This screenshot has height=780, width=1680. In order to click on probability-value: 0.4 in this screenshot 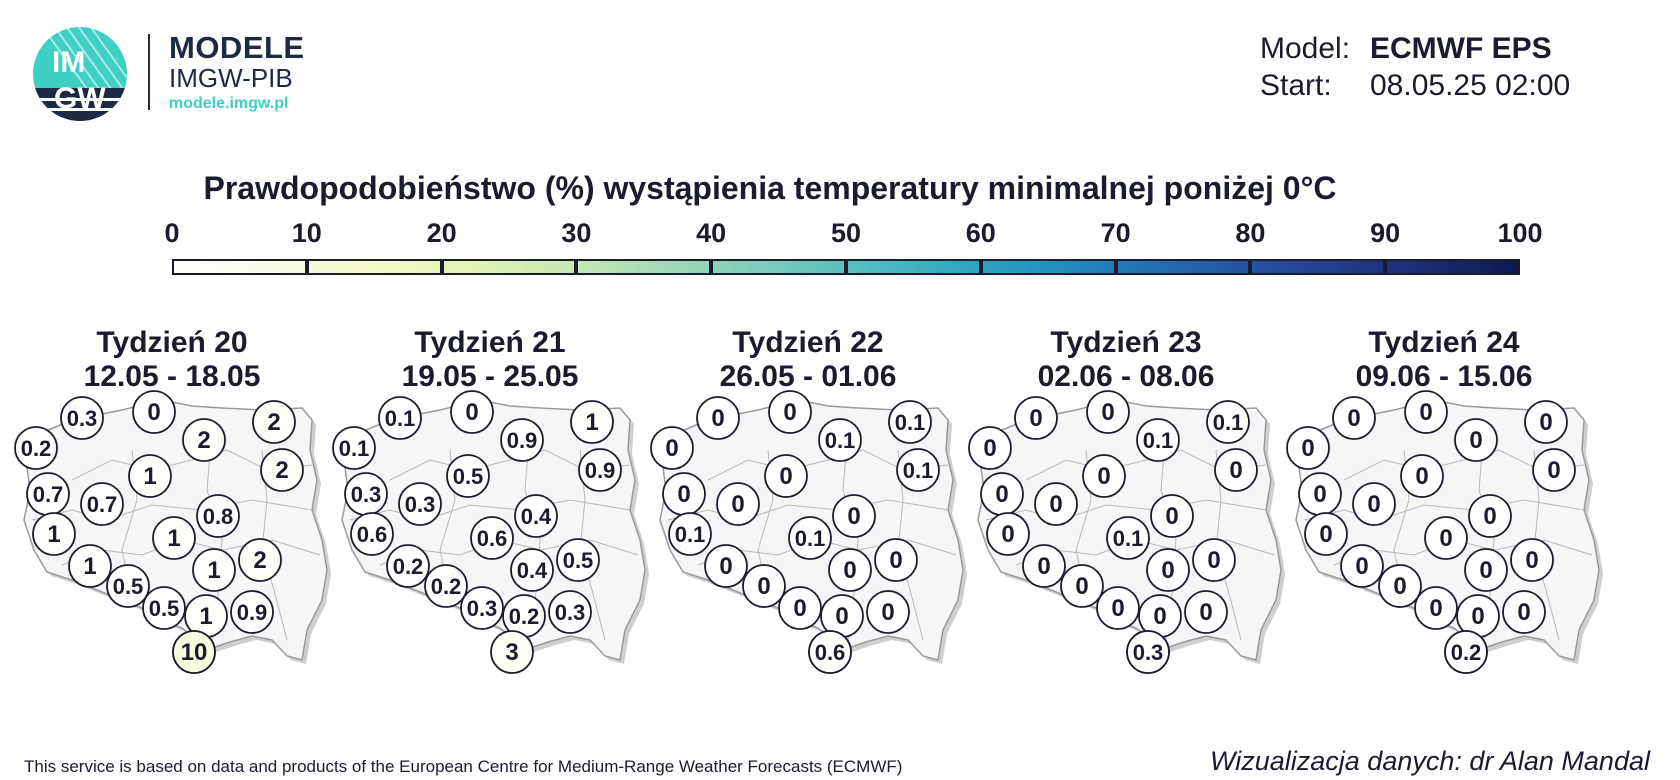, I will do `click(532, 570)`.